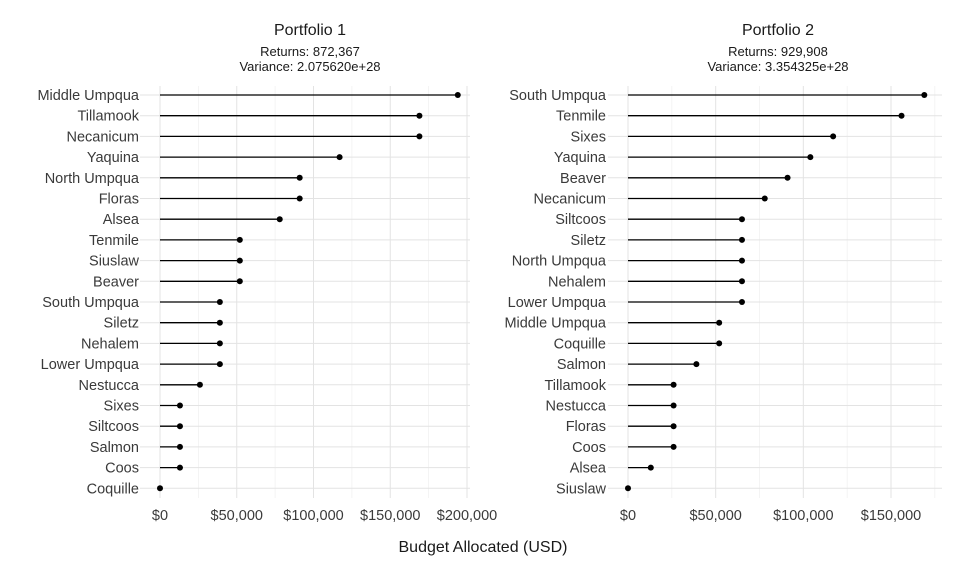 The image size is (965, 561). What do you see at coordinates (777, 66) in the screenshot?
I see `chart-subtitle-line: Variance: 3.354325e+28` at bounding box center [777, 66].